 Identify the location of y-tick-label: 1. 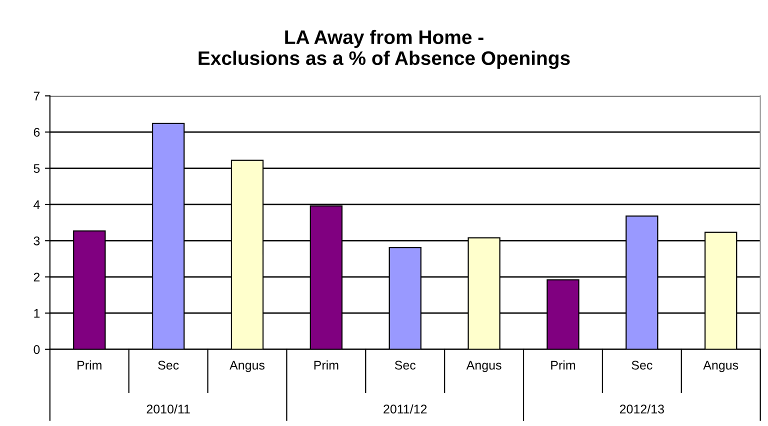
(37, 313).